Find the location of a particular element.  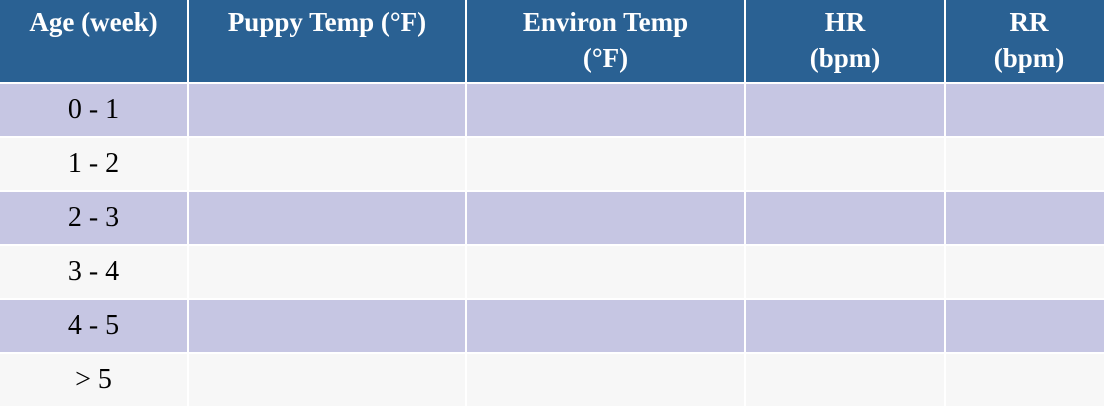

header-environ-temp-label: Environ Temp (°F) is located at coordinates (605, 40).